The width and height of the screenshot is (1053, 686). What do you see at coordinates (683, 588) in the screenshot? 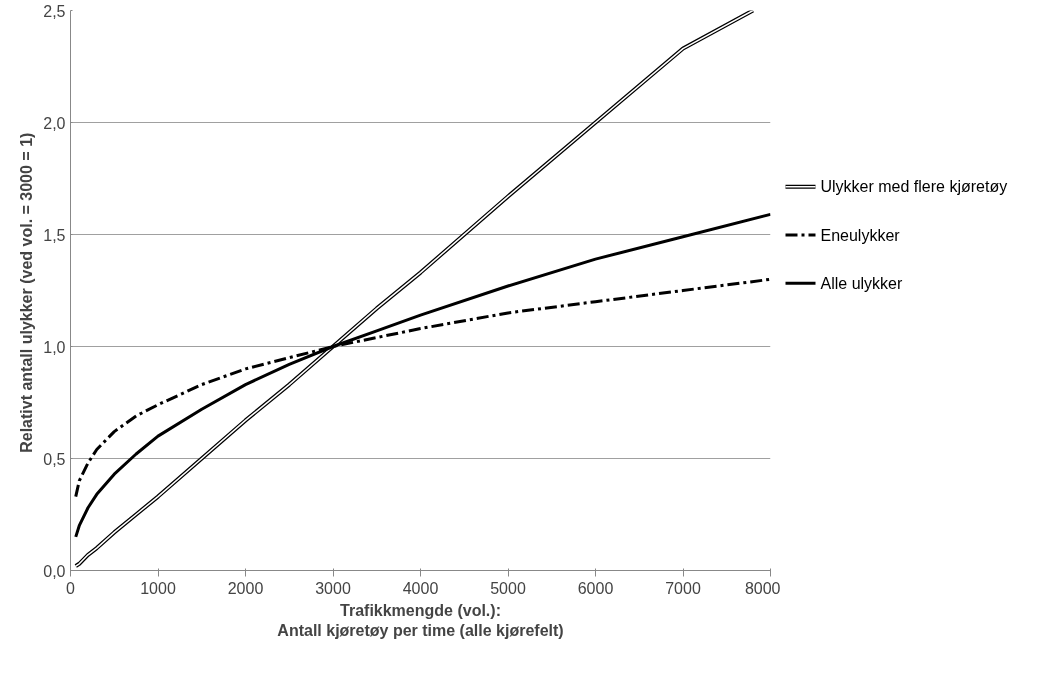
I see `x-tick-label: 7000` at bounding box center [683, 588].